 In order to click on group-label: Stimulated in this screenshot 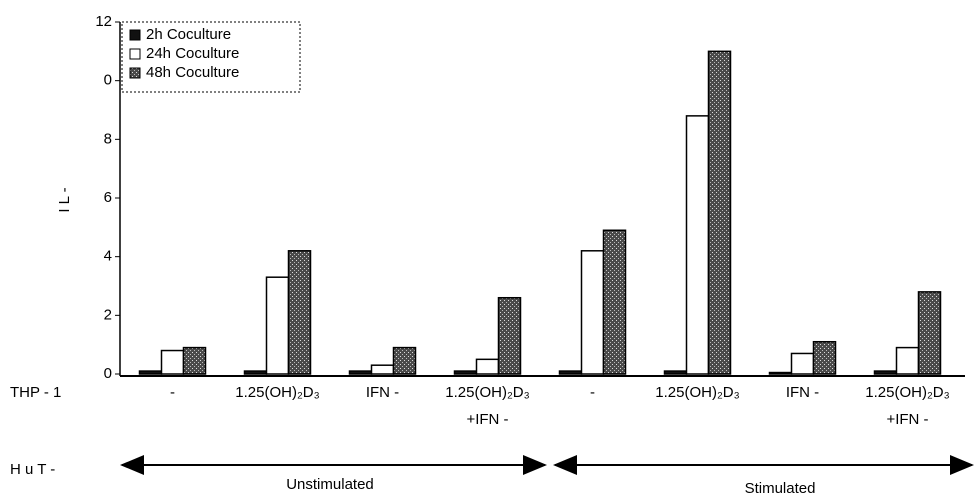, I will do `click(780, 488)`.